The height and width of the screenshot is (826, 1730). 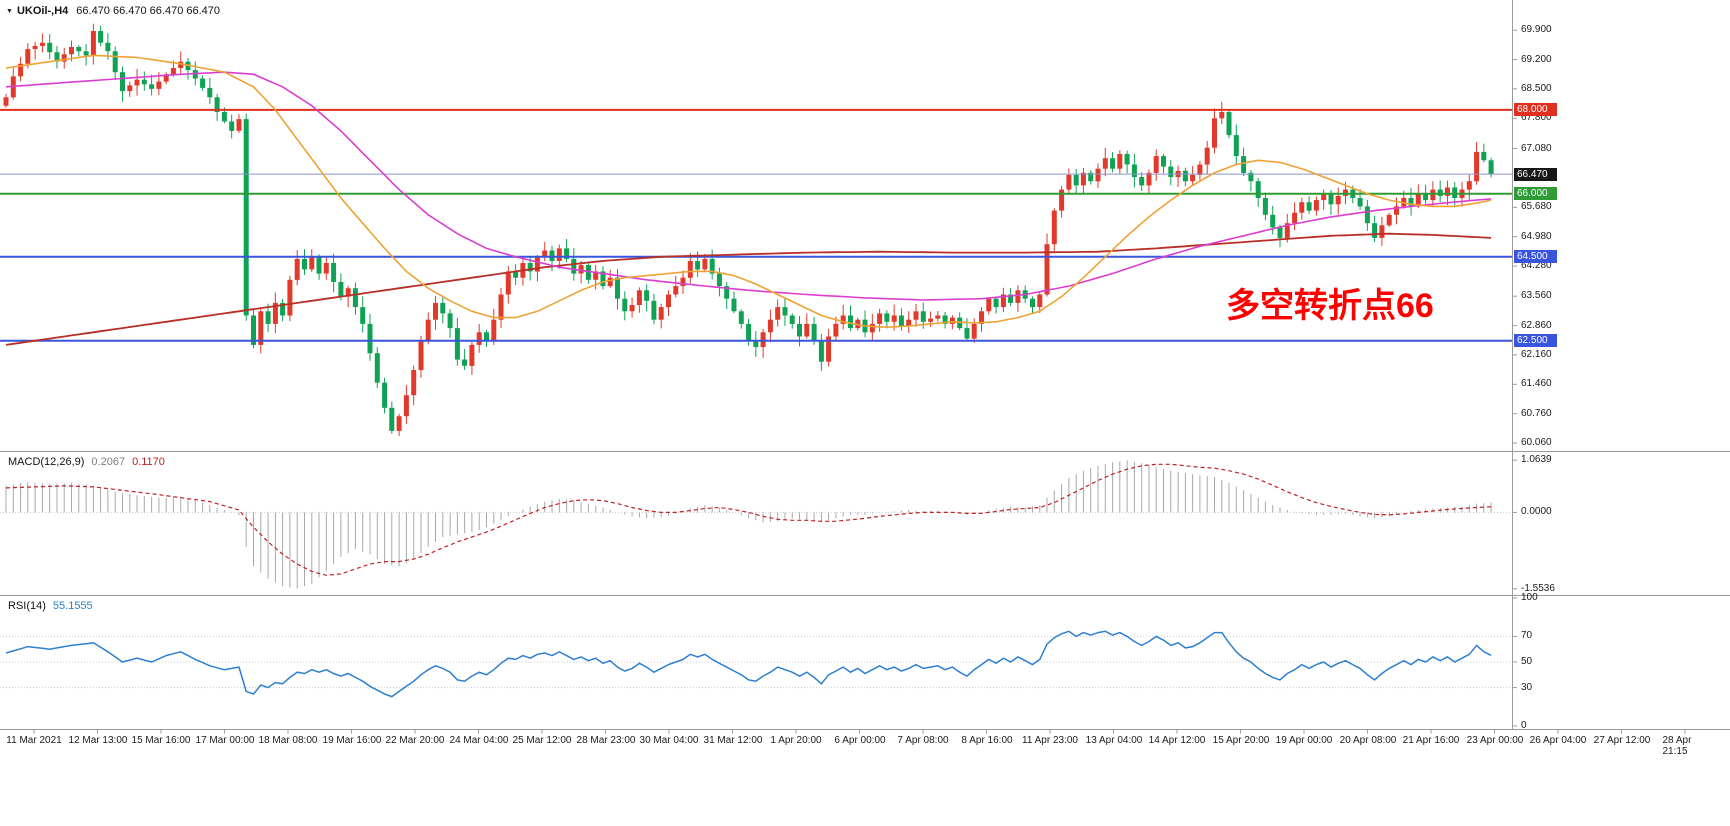 What do you see at coordinates (50, 606) in the screenshot?
I see `rsi-indicator-label: RSI(14) 55.1555` at bounding box center [50, 606].